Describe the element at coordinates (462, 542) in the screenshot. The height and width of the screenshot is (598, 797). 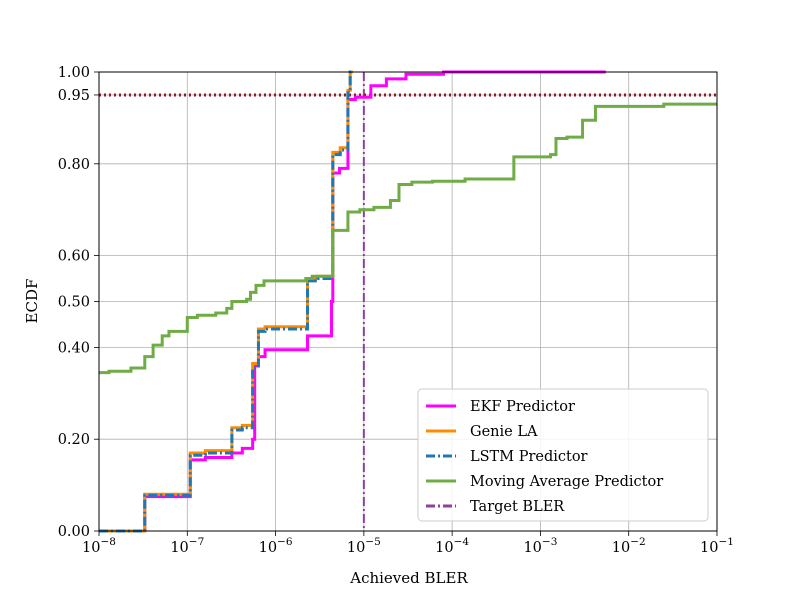
I see `x-tick-exponent: −4` at that location.